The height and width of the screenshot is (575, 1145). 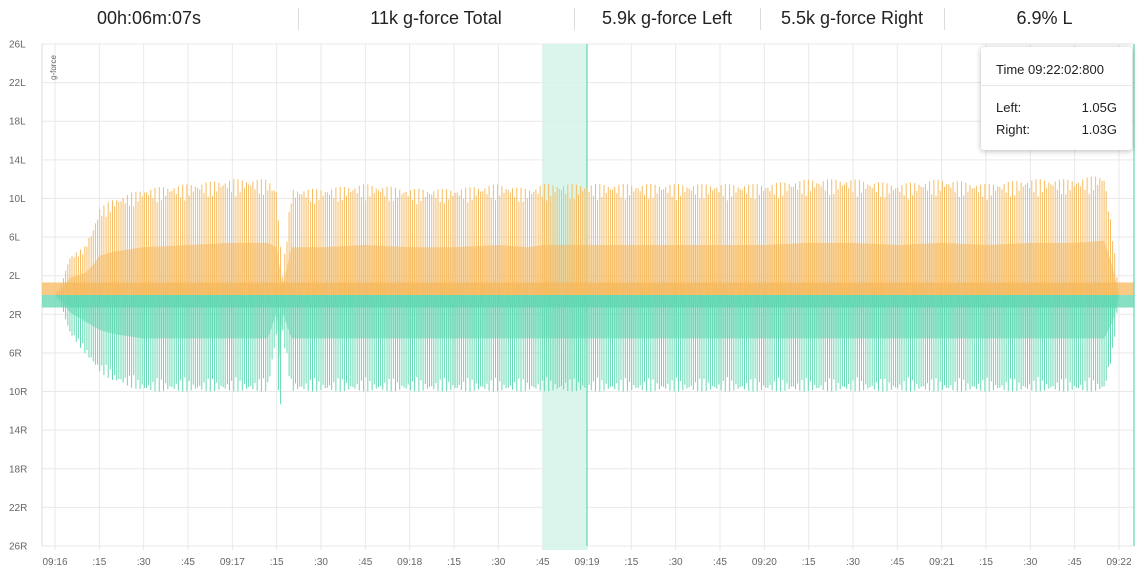 What do you see at coordinates (18, 469) in the screenshot?
I see `y-tick-label: 18R` at bounding box center [18, 469].